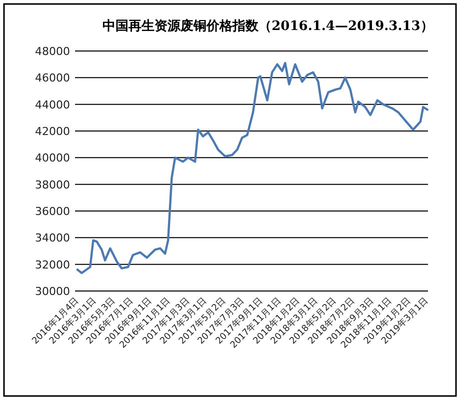 This screenshot has width=460, height=400. What do you see at coordinates (52, 158) in the screenshot?
I see `y-tick-label: 40000` at bounding box center [52, 158].